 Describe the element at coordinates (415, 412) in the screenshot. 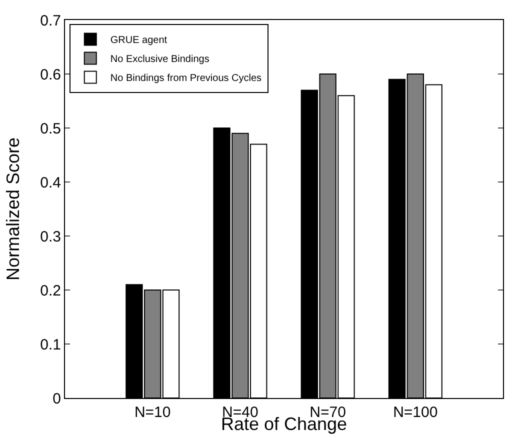

I see `x-tick-label: N=100` at that location.